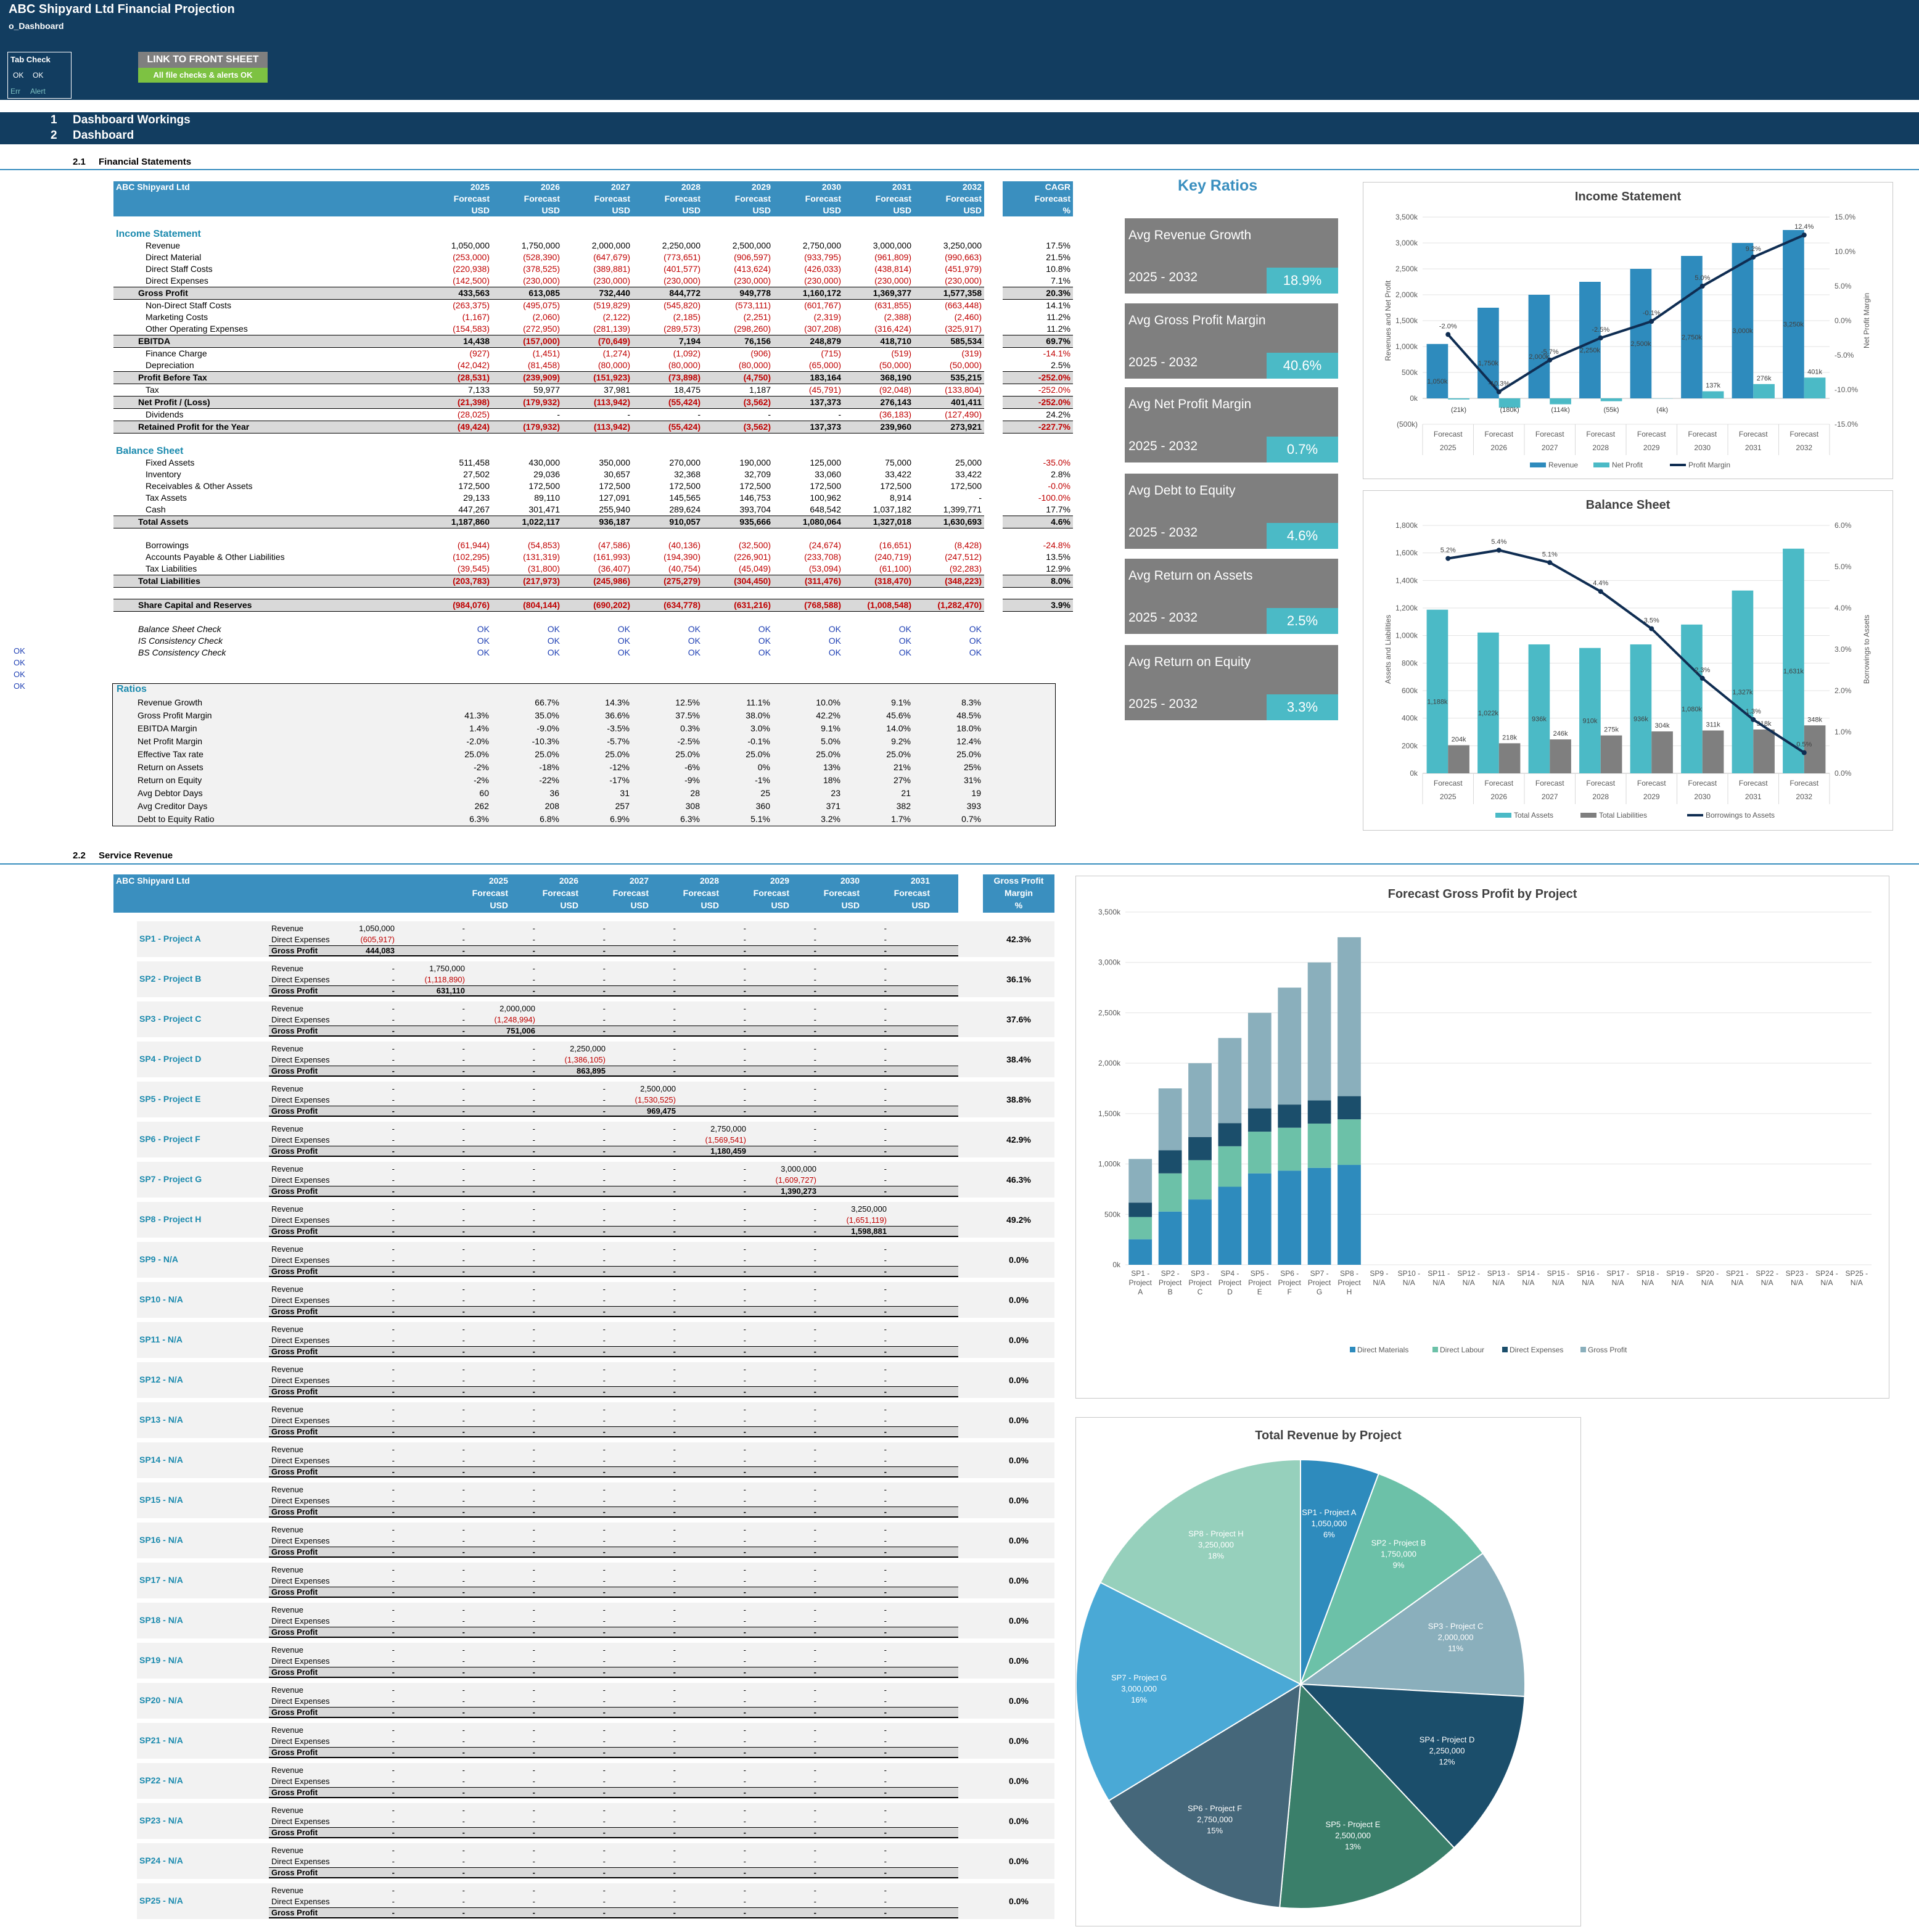 This screenshot has width=1919, height=1932. What do you see at coordinates (681, 245) in the screenshot?
I see `value-cell: 2,250,000` at bounding box center [681, 245].